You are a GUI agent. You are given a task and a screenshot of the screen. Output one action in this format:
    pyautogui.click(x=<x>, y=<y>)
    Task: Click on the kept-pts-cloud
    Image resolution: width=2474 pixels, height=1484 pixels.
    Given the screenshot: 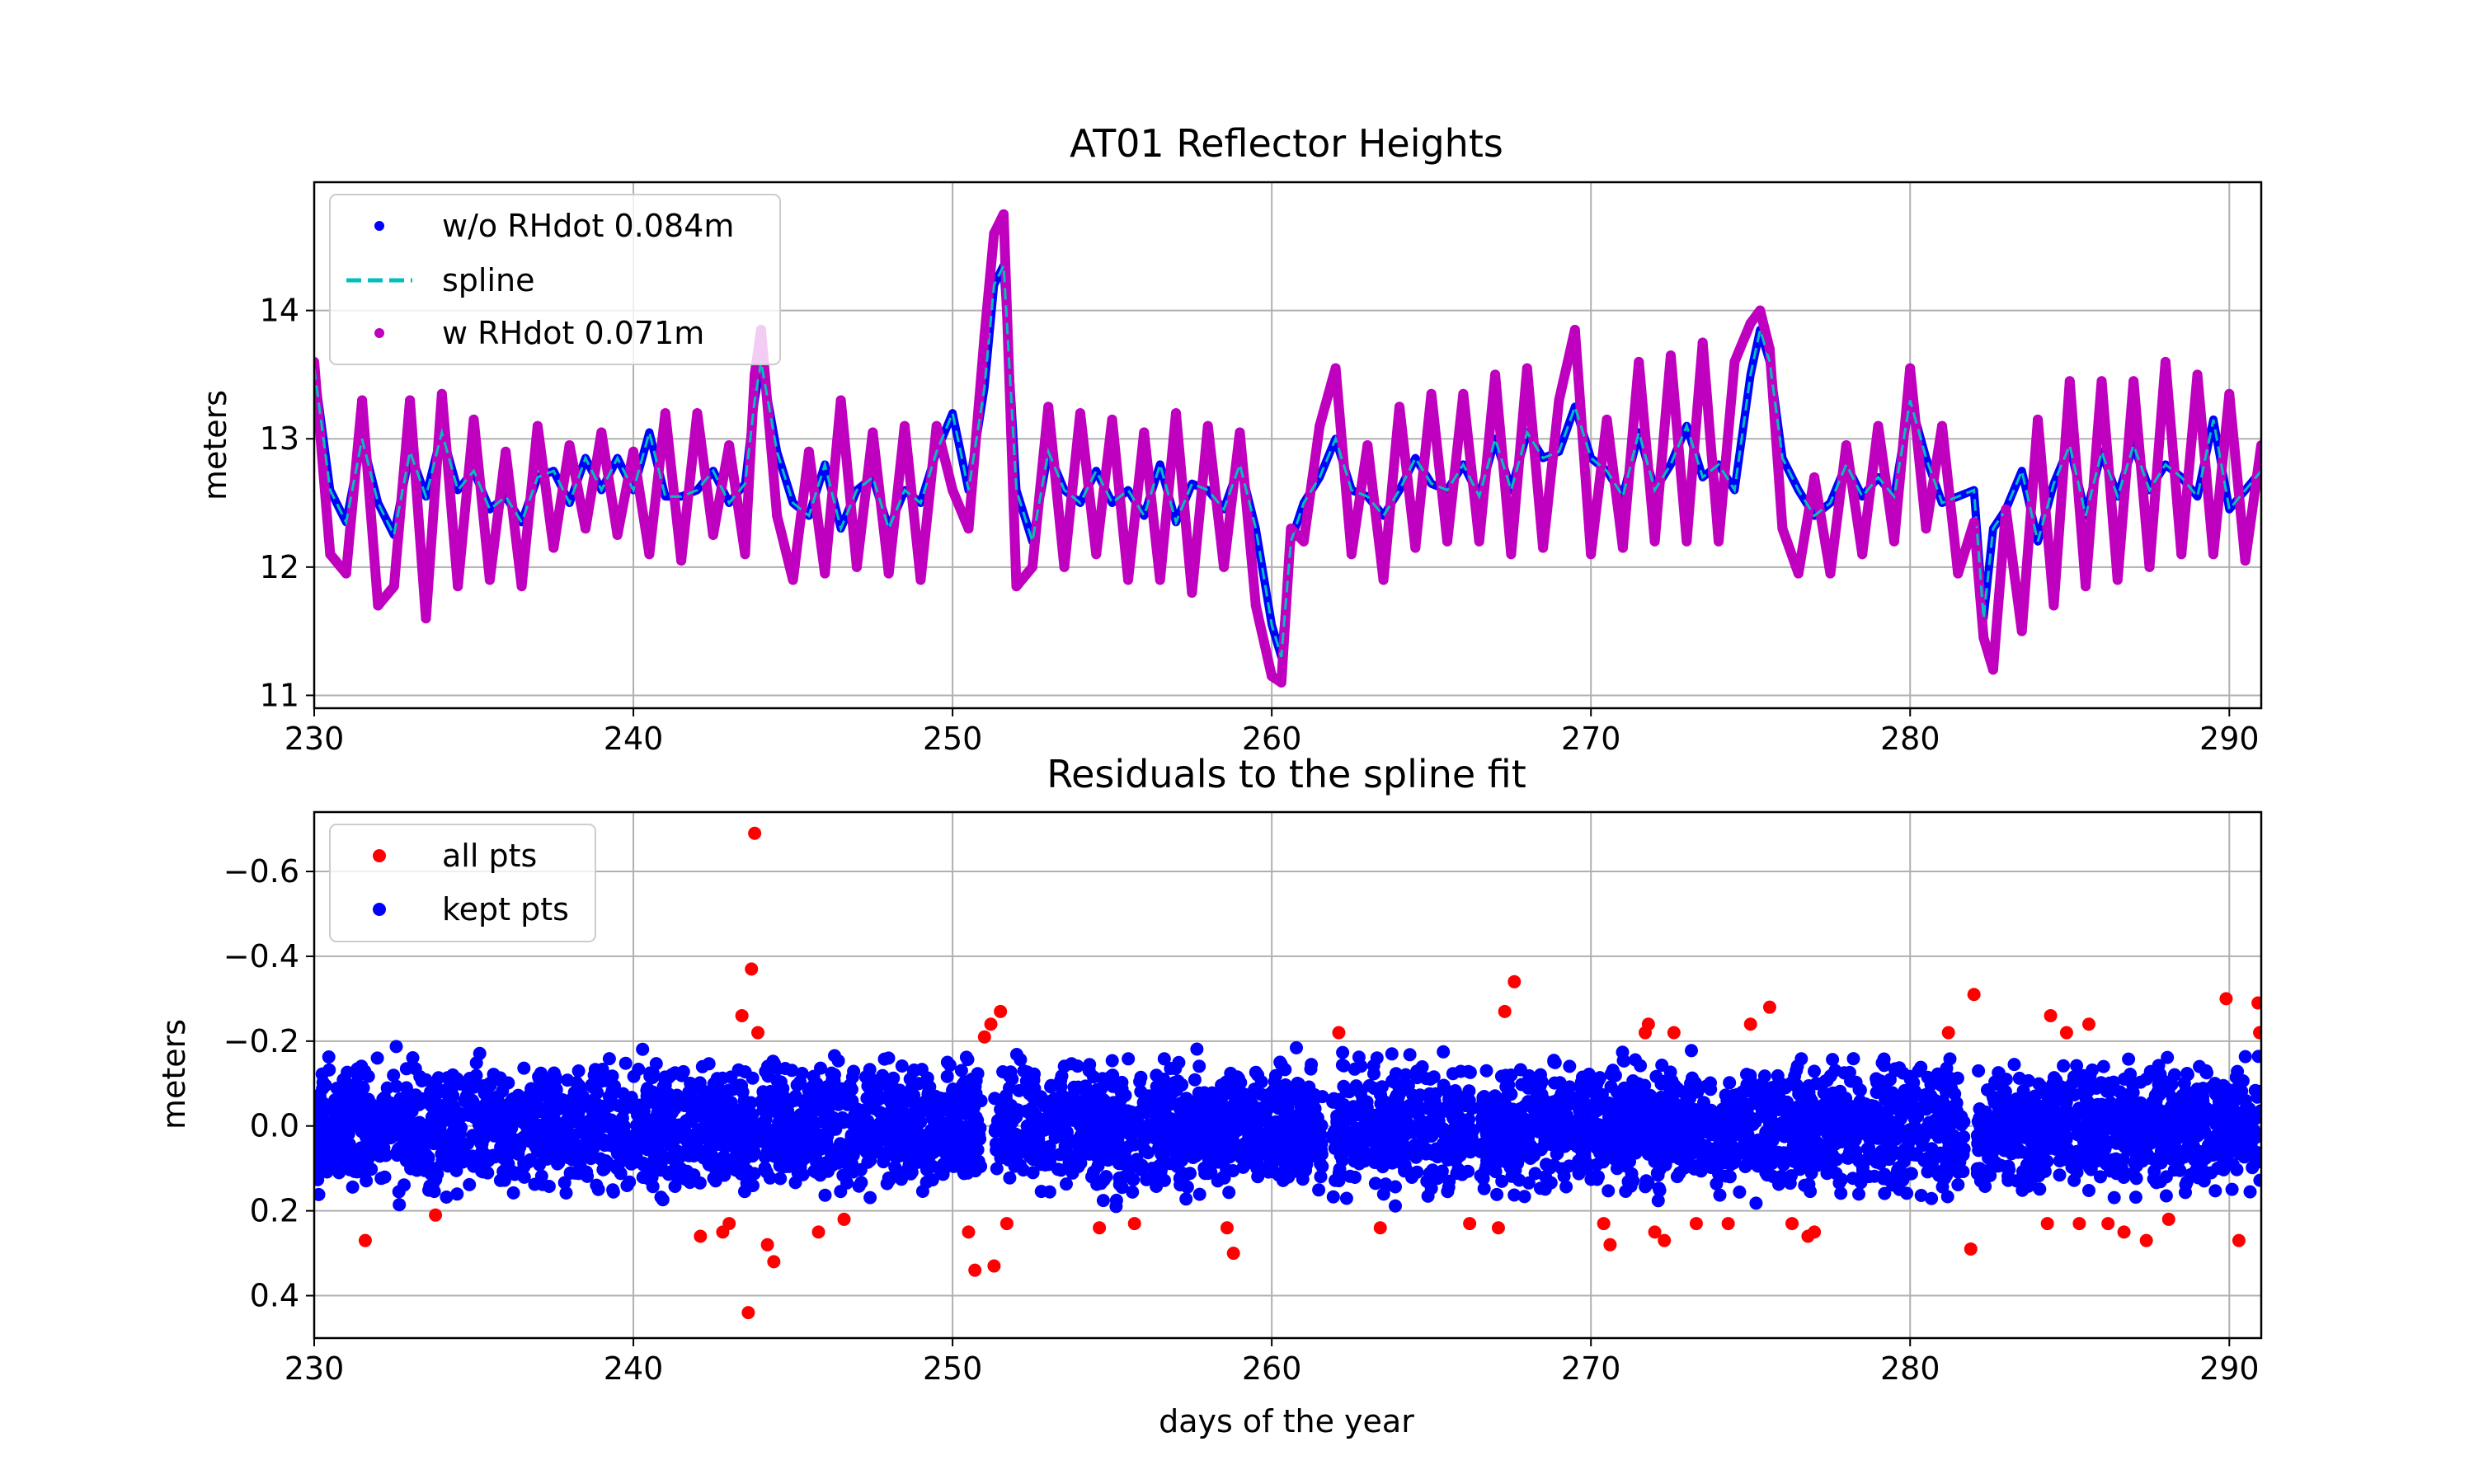 What is the action you would take?
    pyautogui.click(x=1287, y=1127)
    